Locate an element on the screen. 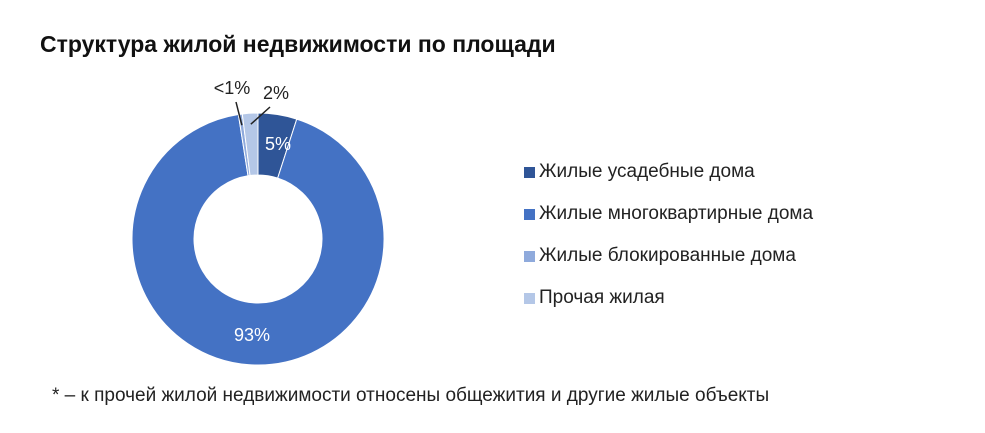 The height and width of the screenshot is (433, 985). leader-lines is located at coordinates (253, 113).